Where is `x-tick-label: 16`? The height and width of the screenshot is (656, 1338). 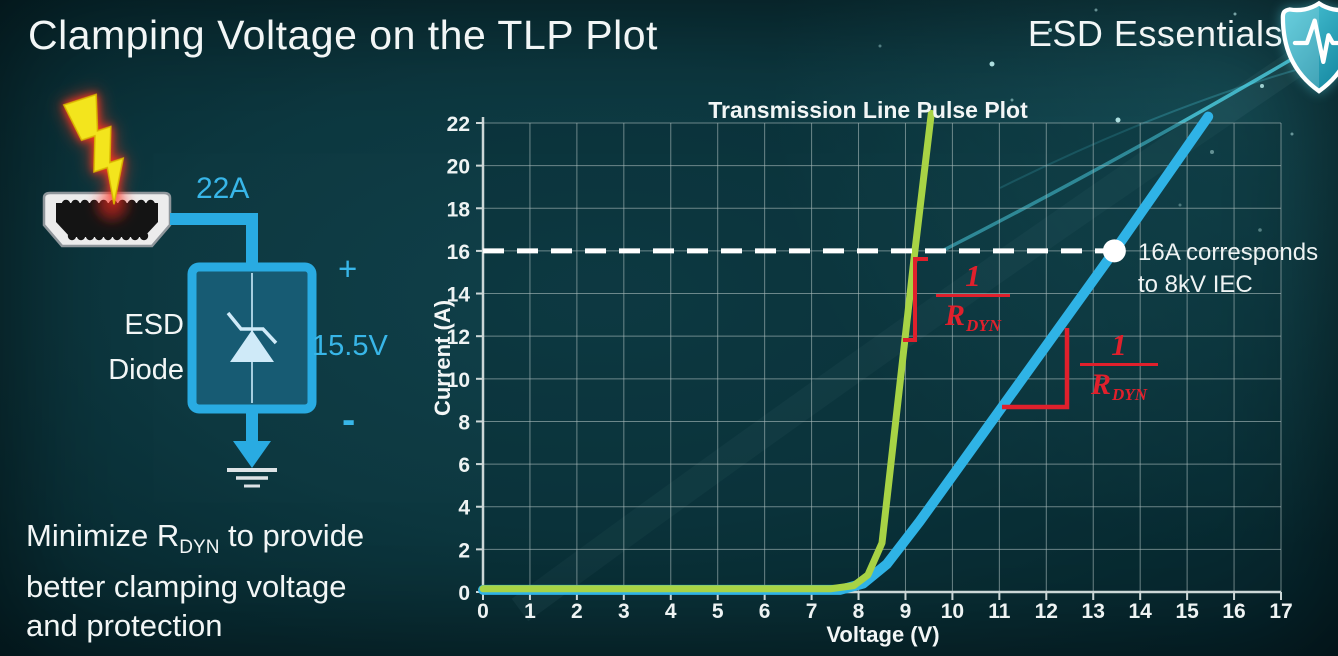
x-tick-label: 16 is located at coordinates (1233, 611).